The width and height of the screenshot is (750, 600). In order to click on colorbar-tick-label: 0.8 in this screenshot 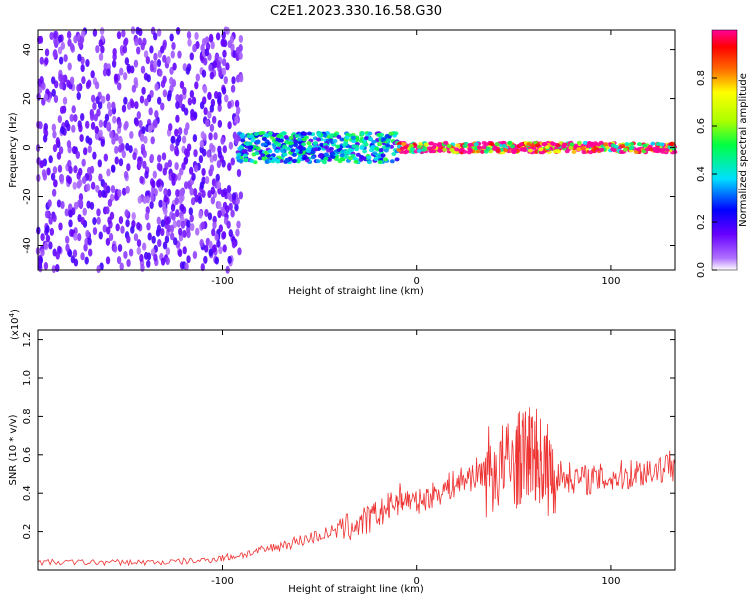, I will do `click(701, 78)`.